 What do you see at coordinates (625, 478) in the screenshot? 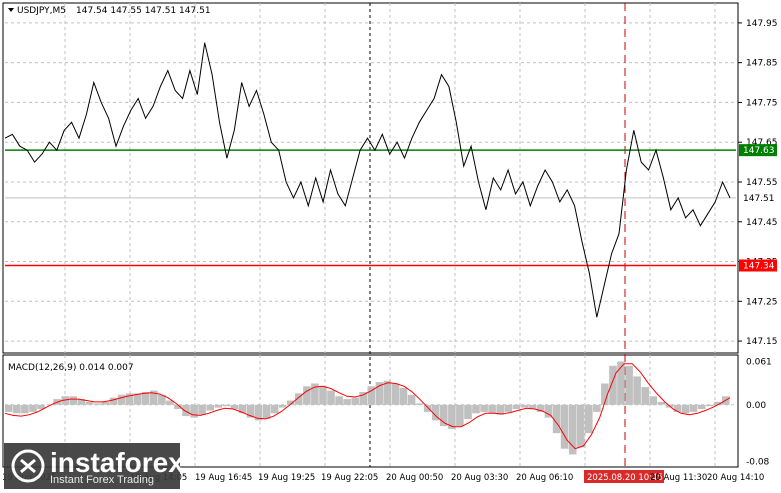
I see `highlight-time-label: 2025.08.20 10:45` at bounding box center [625, 478].